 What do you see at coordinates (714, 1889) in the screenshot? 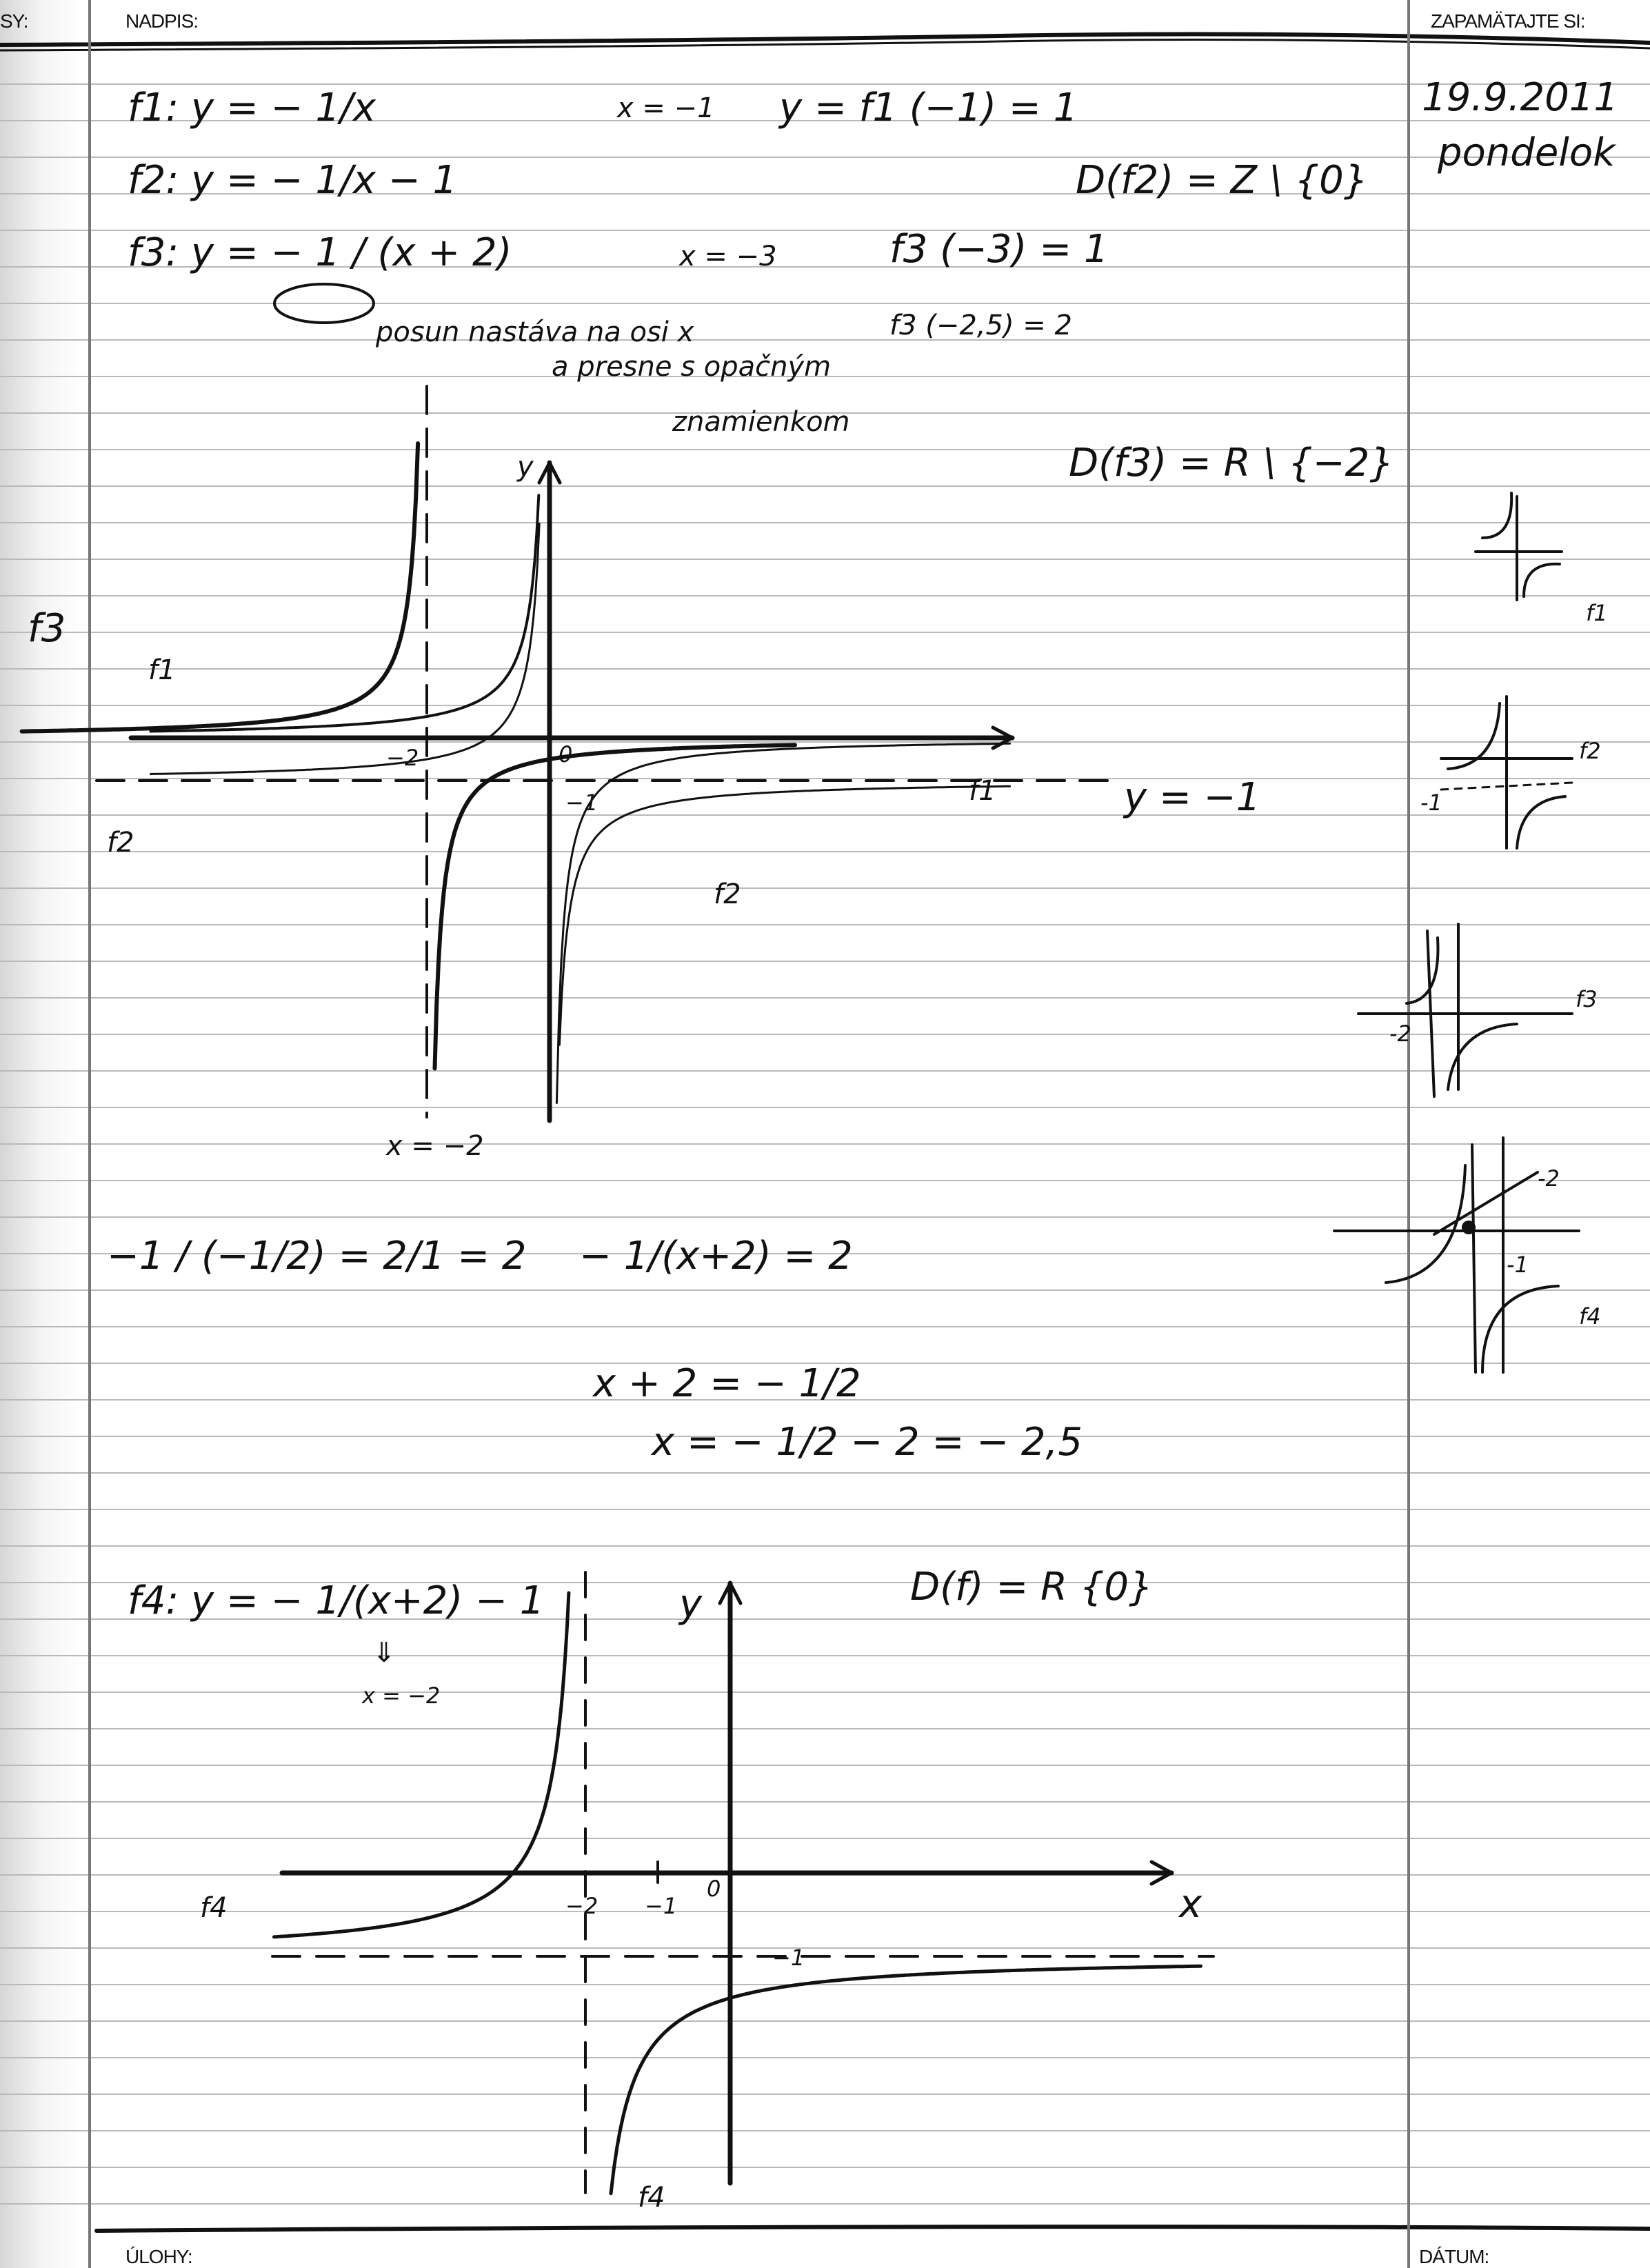
I see `graph2-origin: 0` at bounding box center [714, 1889].